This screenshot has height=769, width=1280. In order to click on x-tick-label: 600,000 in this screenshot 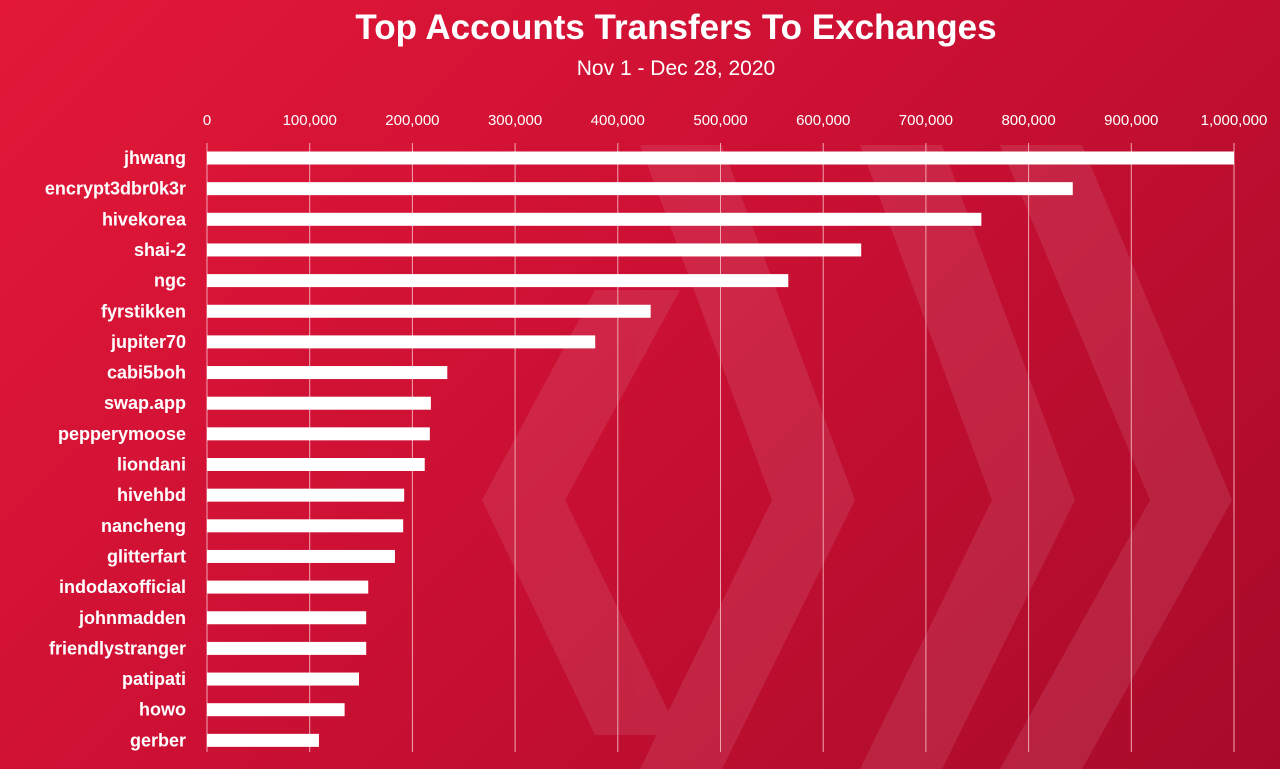, I will do `click(823, 120)`.